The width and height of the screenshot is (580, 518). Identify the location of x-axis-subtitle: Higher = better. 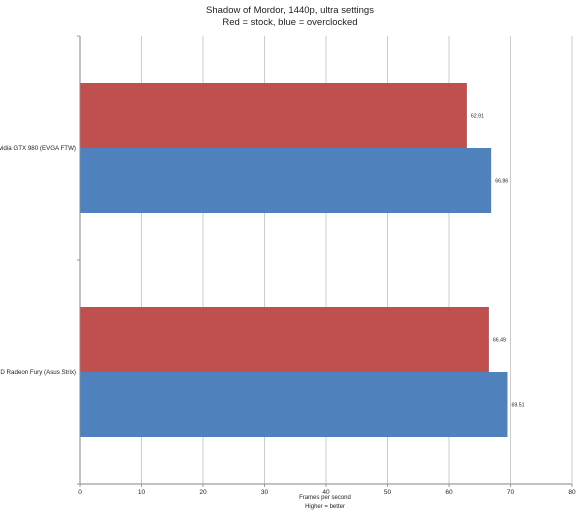
(325, 507).